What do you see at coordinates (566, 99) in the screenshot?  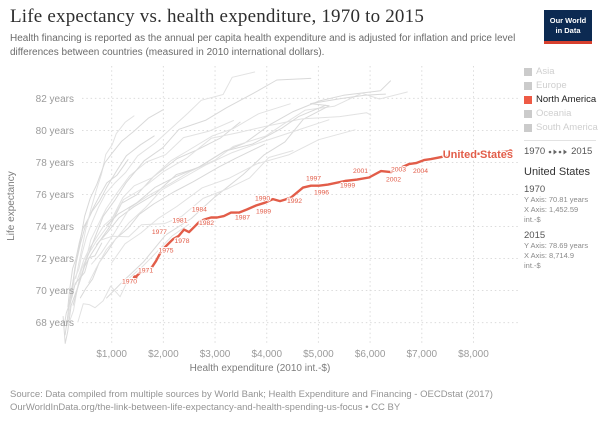 I see `legend-label: North America` at bounding box center [566, 99].